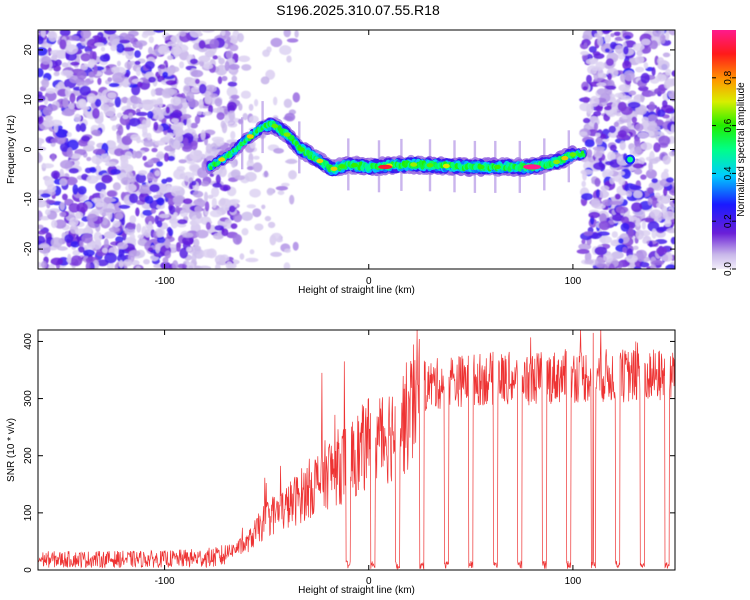 This screenshot has height=600, width=750. I want to click on y-tick-label: 20, so click(28, 50).